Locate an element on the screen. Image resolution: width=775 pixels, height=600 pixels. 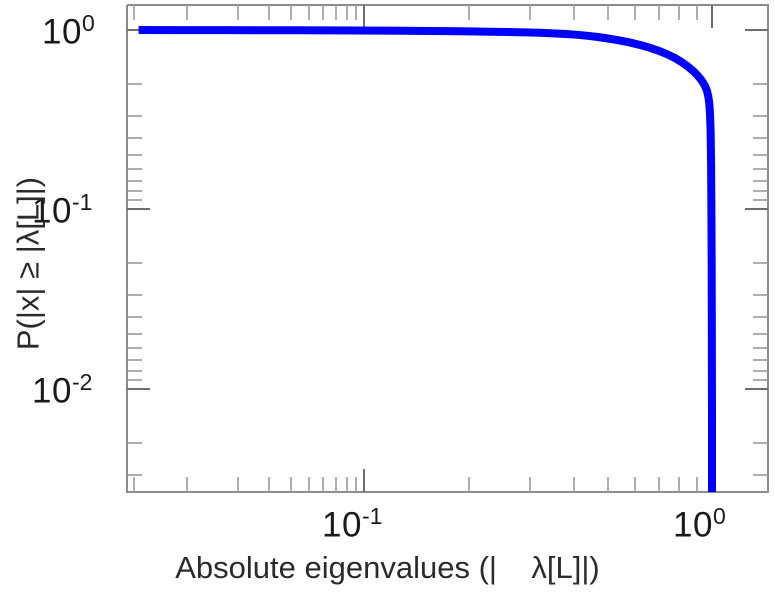
y-axis-title-wrap: P(|x| ≥ |λ[L]|) is located at coordinates (28, 264).